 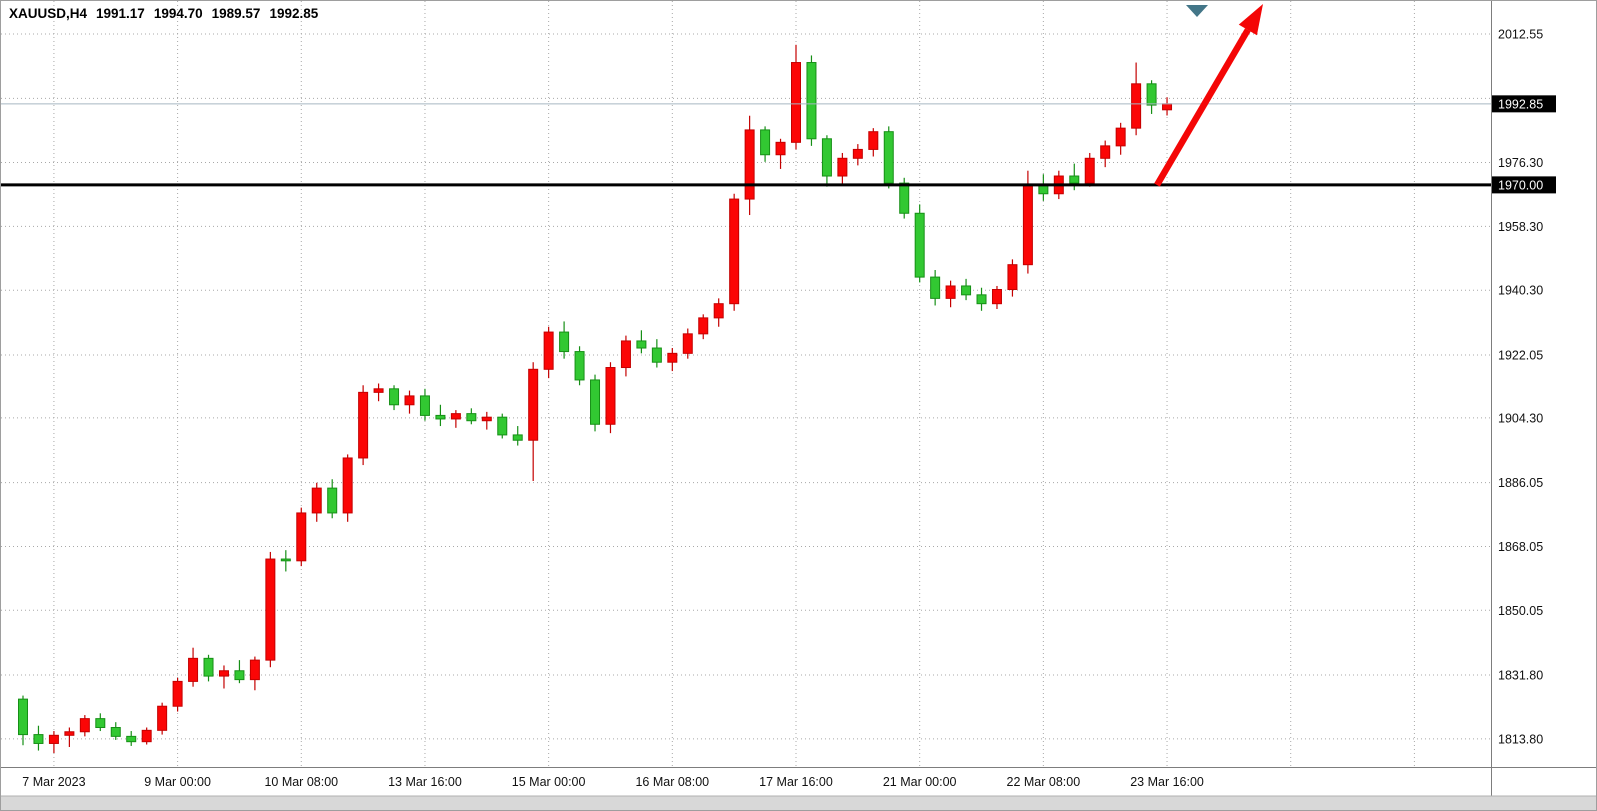 I want to click on price-badge-bg, so click(x=1524, y=185).